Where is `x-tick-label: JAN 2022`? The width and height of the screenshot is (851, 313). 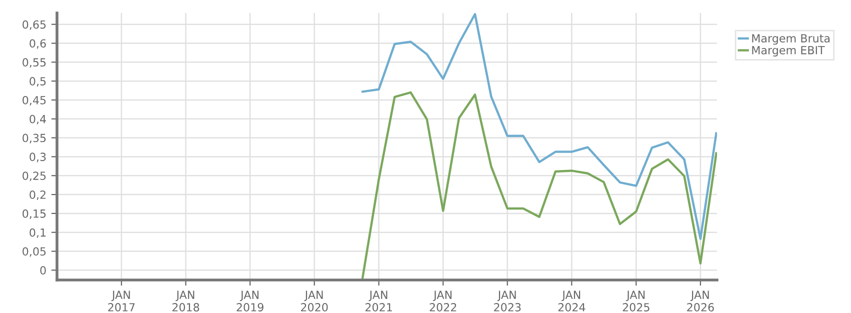
x-tick-label: JAN 2022 is located at coordinates (443, 301).